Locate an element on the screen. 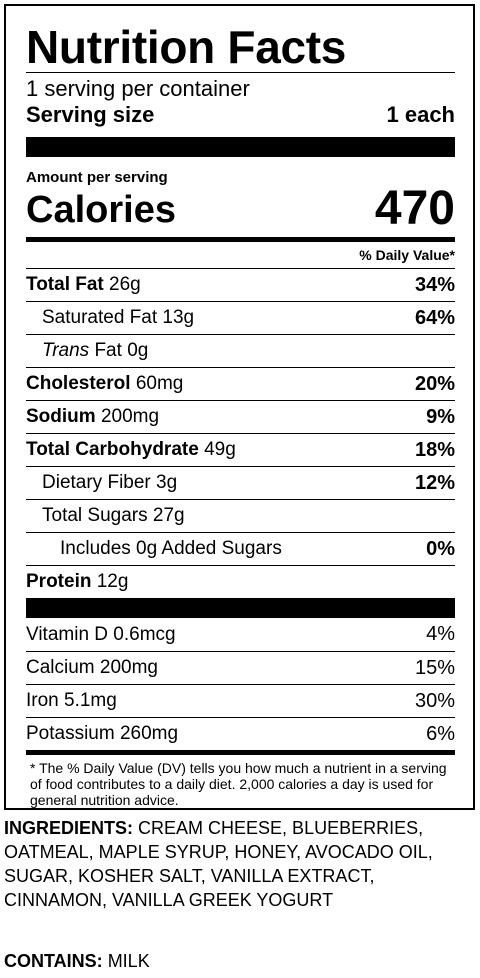  nutrient-row-total-sugars: Total Sugars 27g is located at coordinates (240, 515).